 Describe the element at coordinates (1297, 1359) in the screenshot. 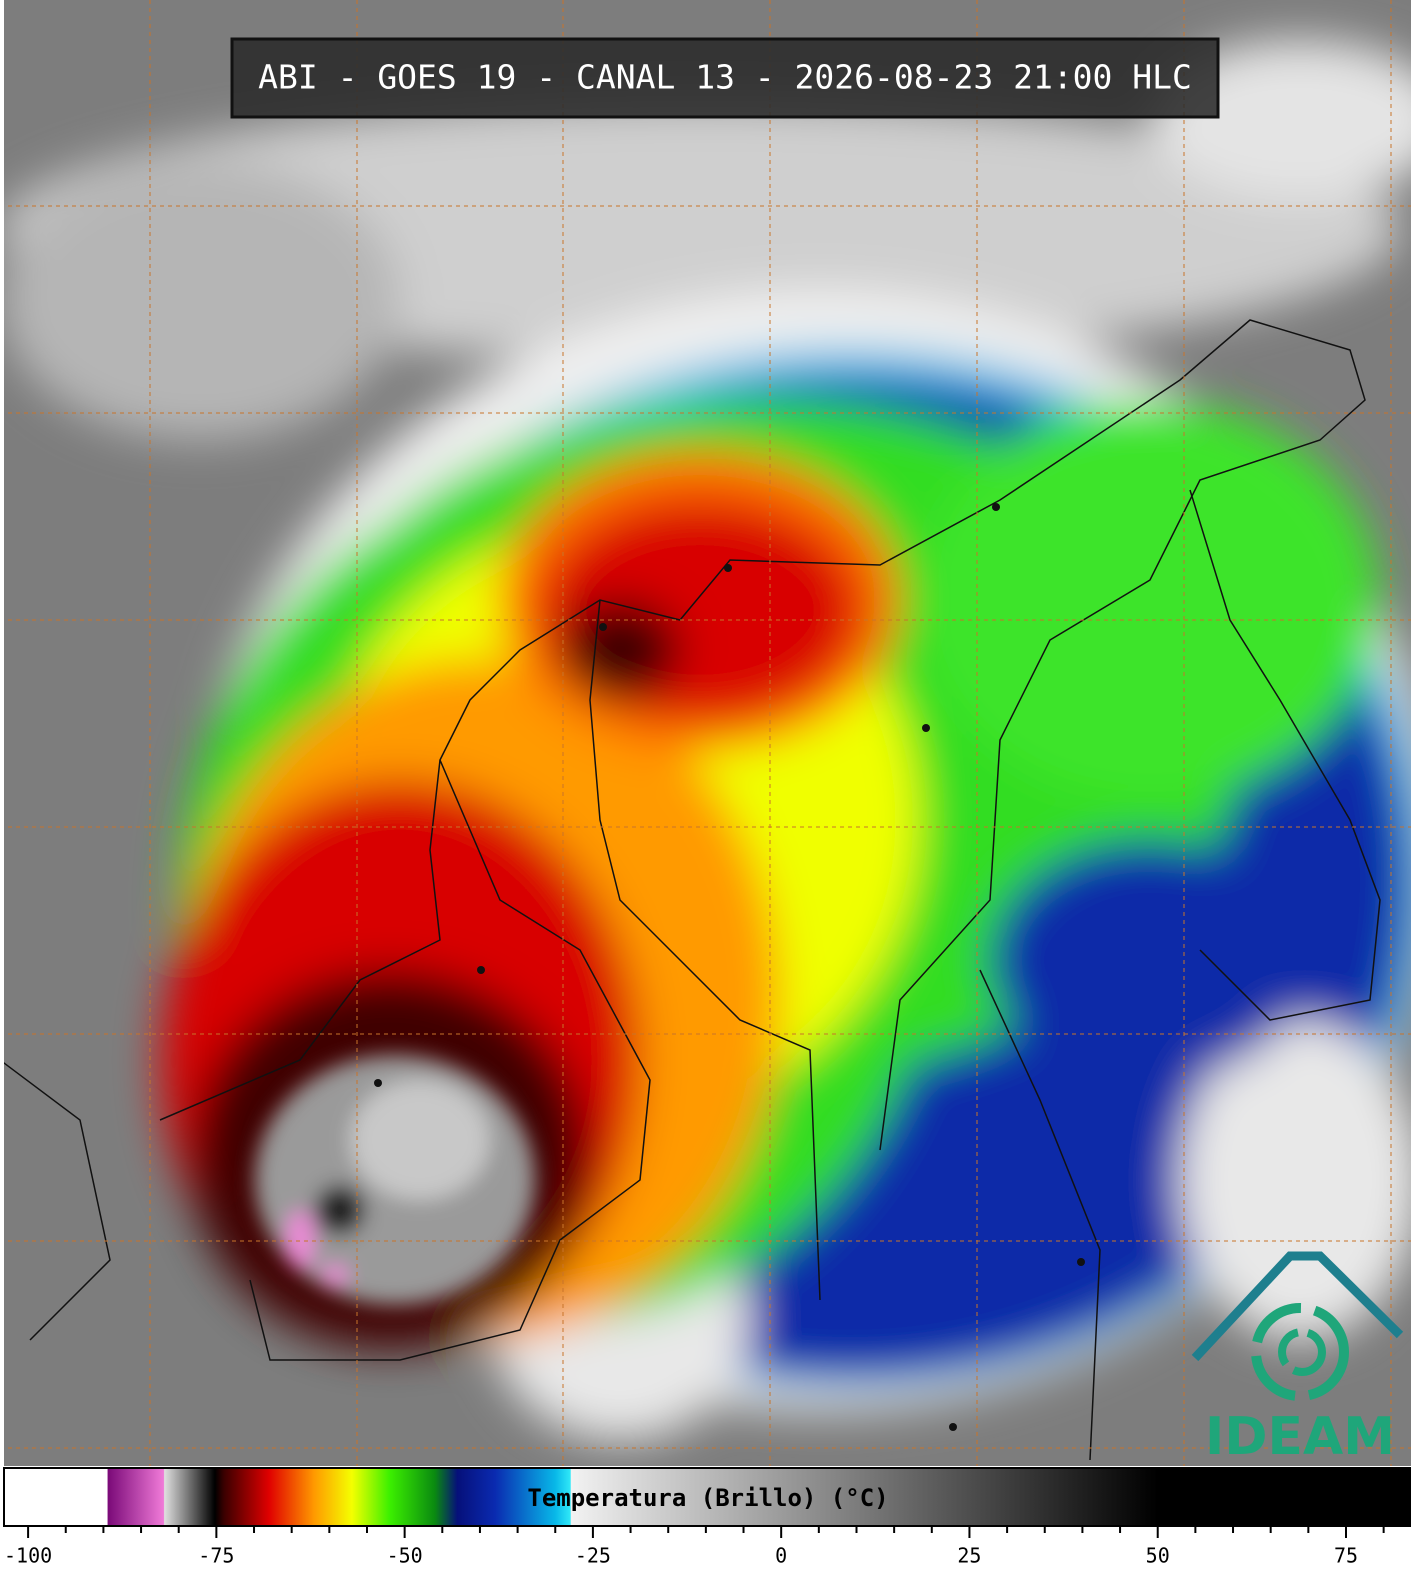

I see `logo: IDEAM` at that location.